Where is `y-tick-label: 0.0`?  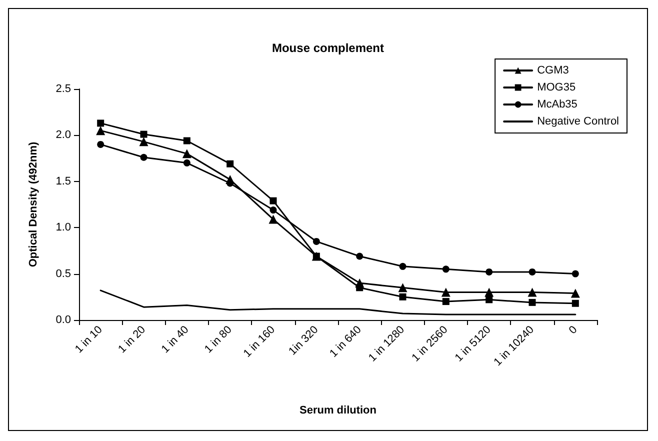 y-tick-label: 0.0 is located at coordinates (63, 320).